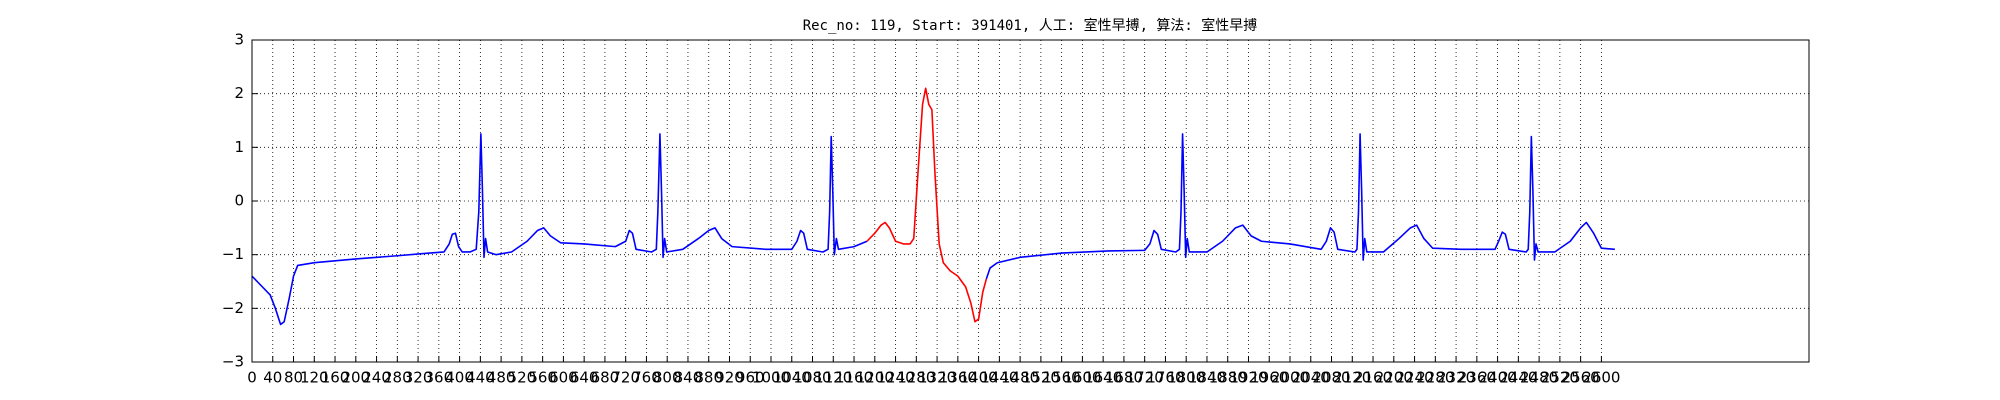 This screenshot has height=400, width=2000. I want to click on x-tick-label: 1560, so click(1062, 378).